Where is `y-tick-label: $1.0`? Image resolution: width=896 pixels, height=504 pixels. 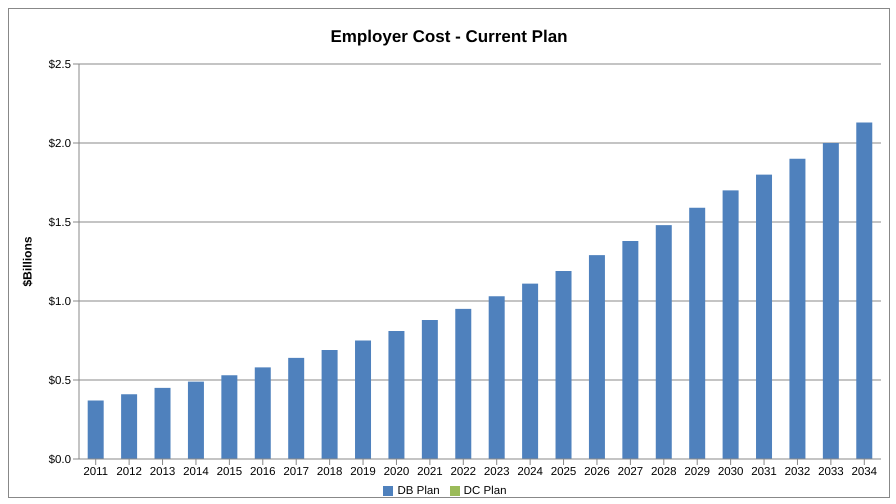 y-tick-label: $1.0 is located at coordinates (59, 302).